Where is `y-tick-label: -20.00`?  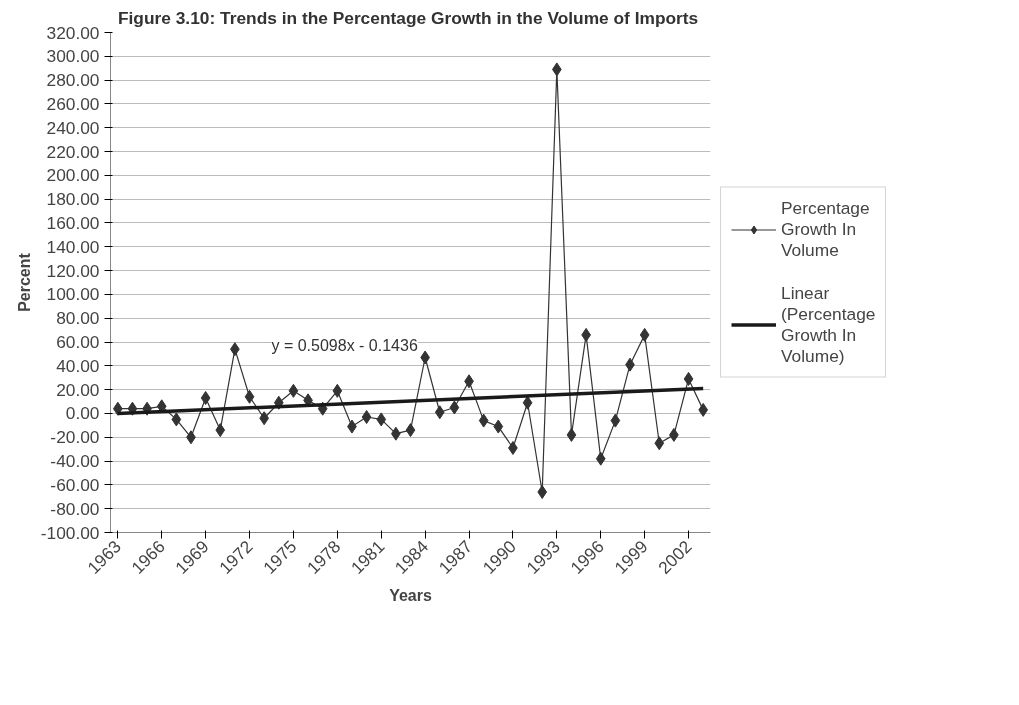
y-tick-label: -20.00 is located at coordinates (75, 437).